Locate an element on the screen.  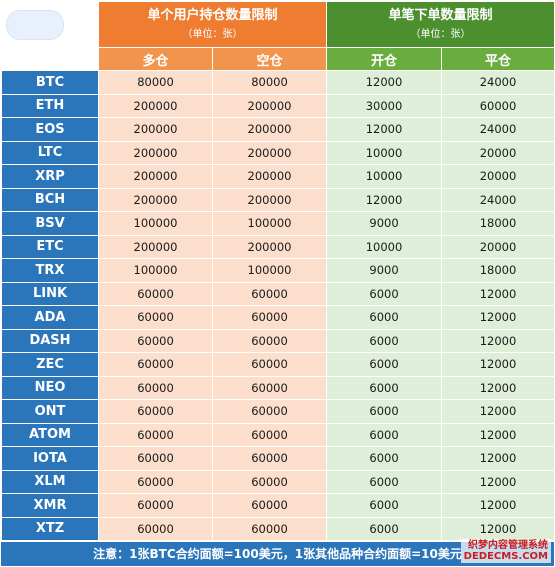
coin-label: LINK is located at coordinates (50, 293).